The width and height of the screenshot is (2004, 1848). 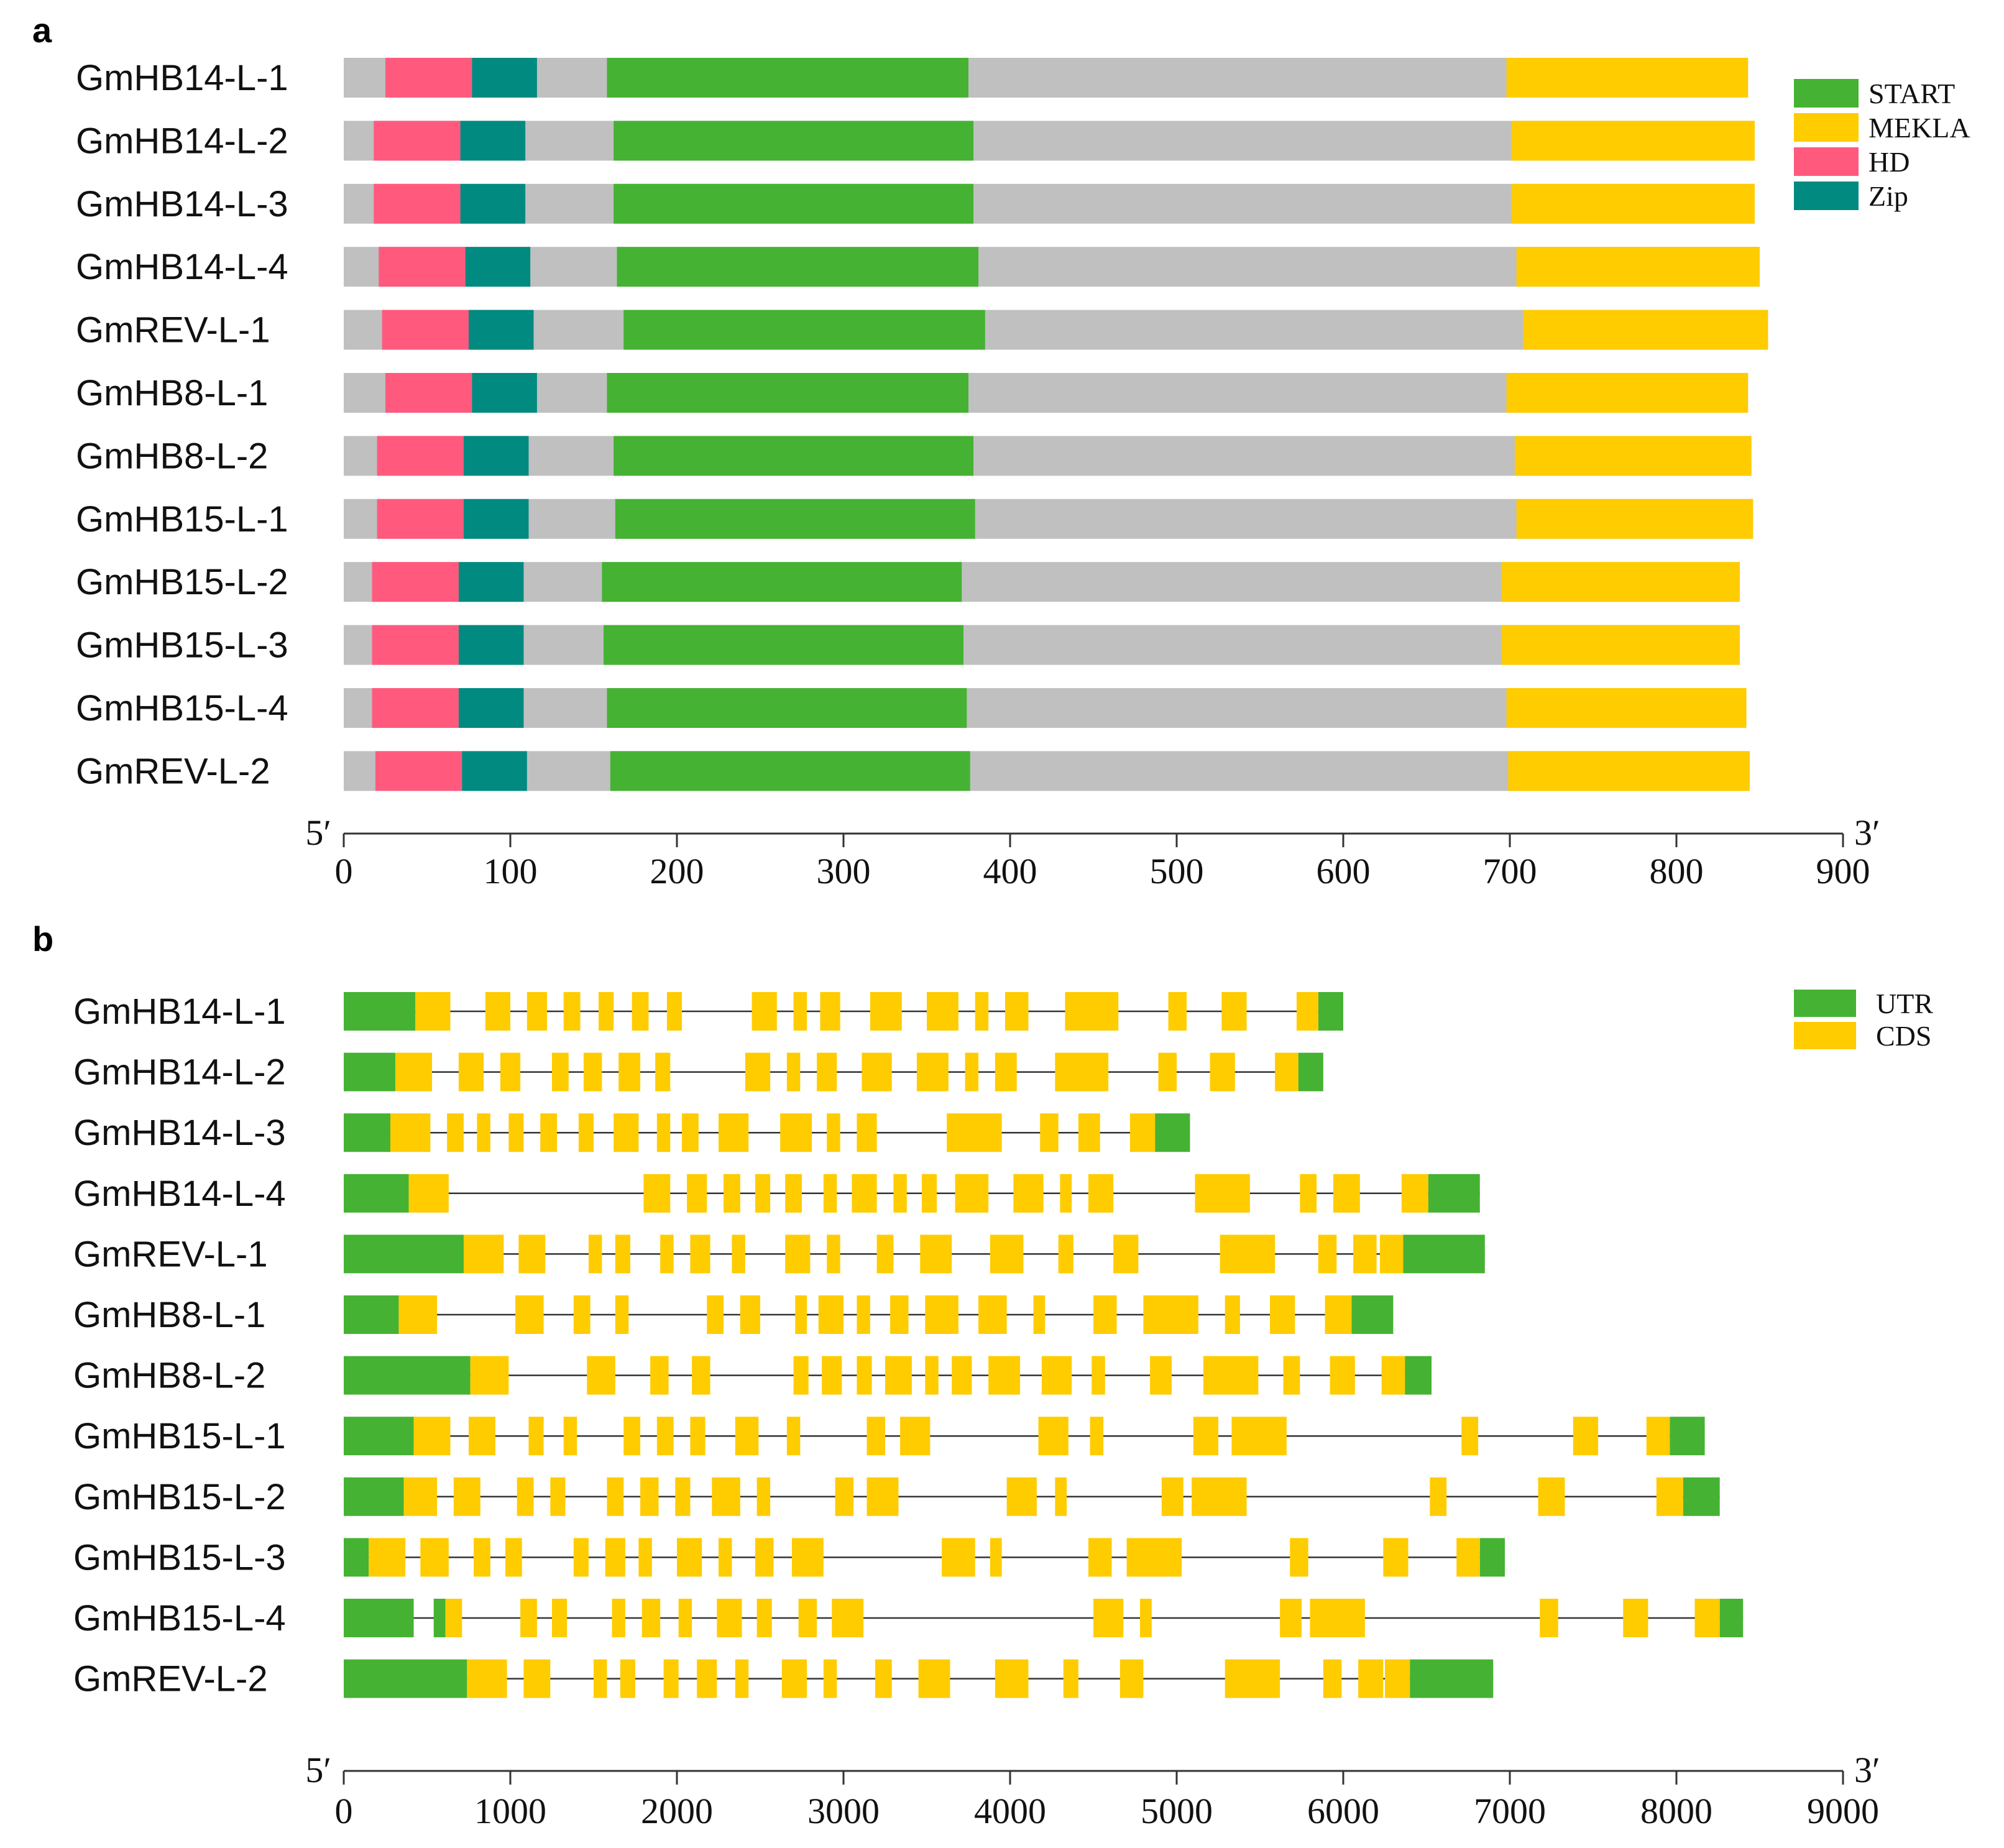 I want to click on gene-label: GmHB8-L-1, so click(x=169, y=1315).